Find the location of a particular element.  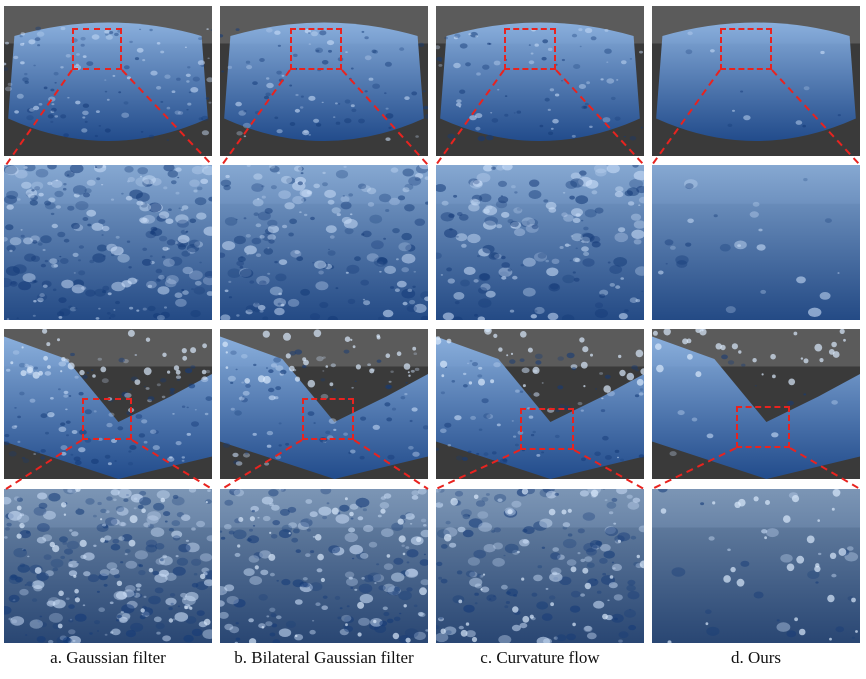

caption-a: a. Gaussian filter is located at coordinates (108, 657).